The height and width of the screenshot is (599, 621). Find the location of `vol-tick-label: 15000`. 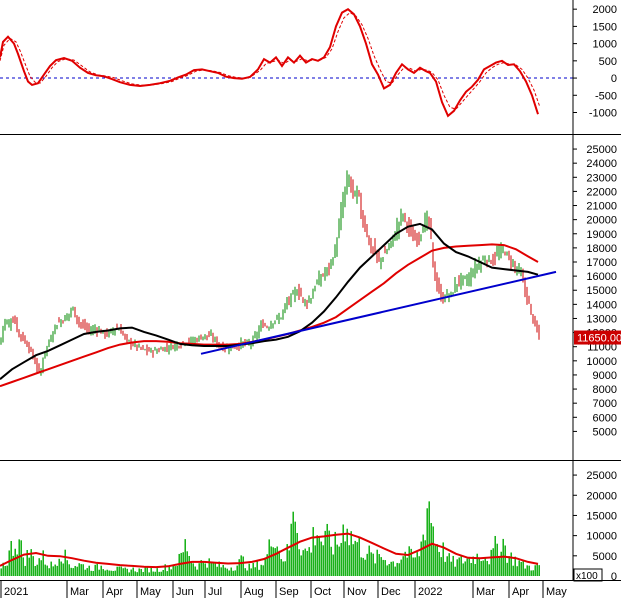

vol-tick-label: 15000 is located at coordinates (601, 516).